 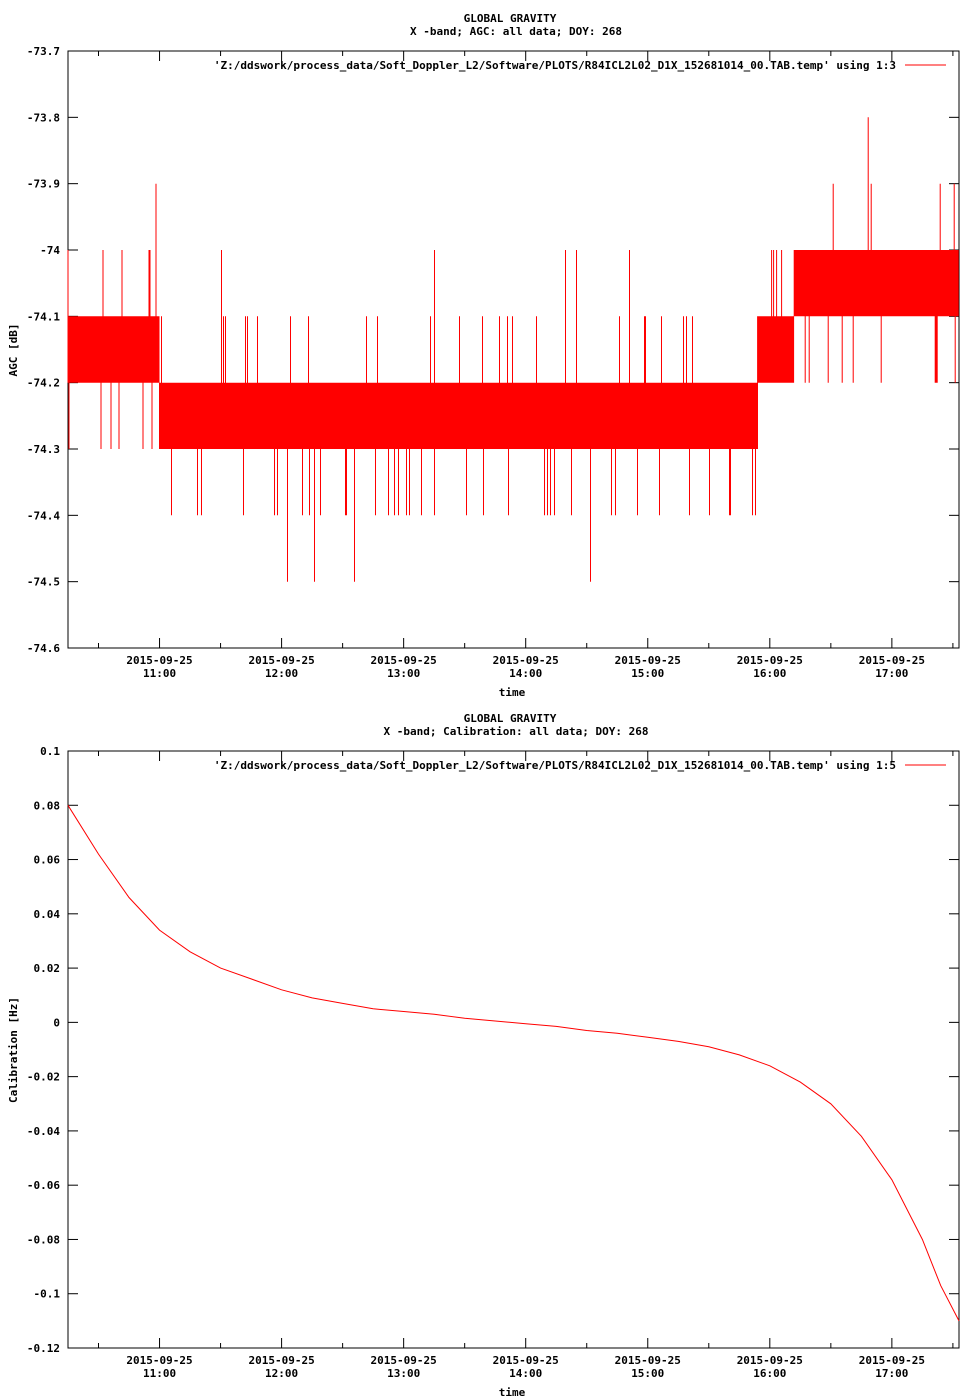 I want to click on y-tick-label: -0.08, so click(x=43, y=1239).